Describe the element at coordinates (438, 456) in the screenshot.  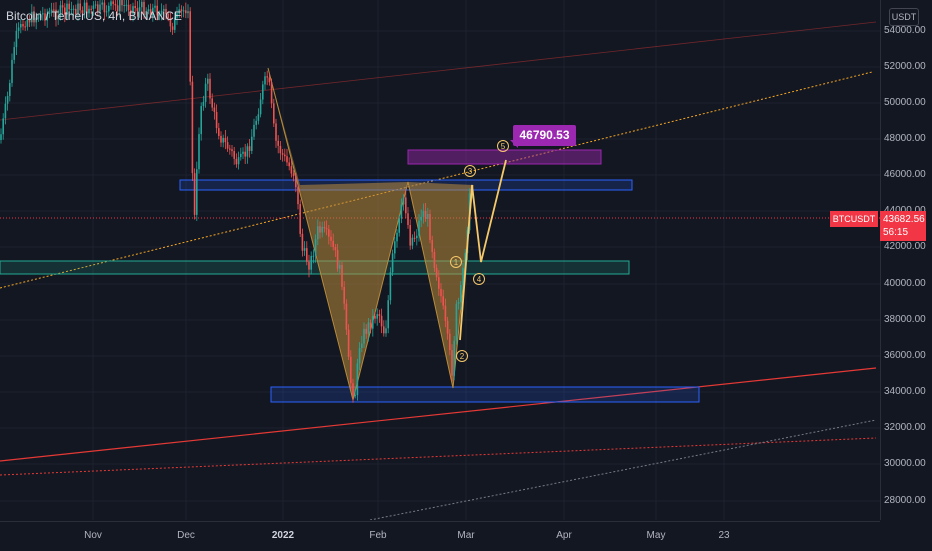
I see `red-dotted-trendline` at that location.